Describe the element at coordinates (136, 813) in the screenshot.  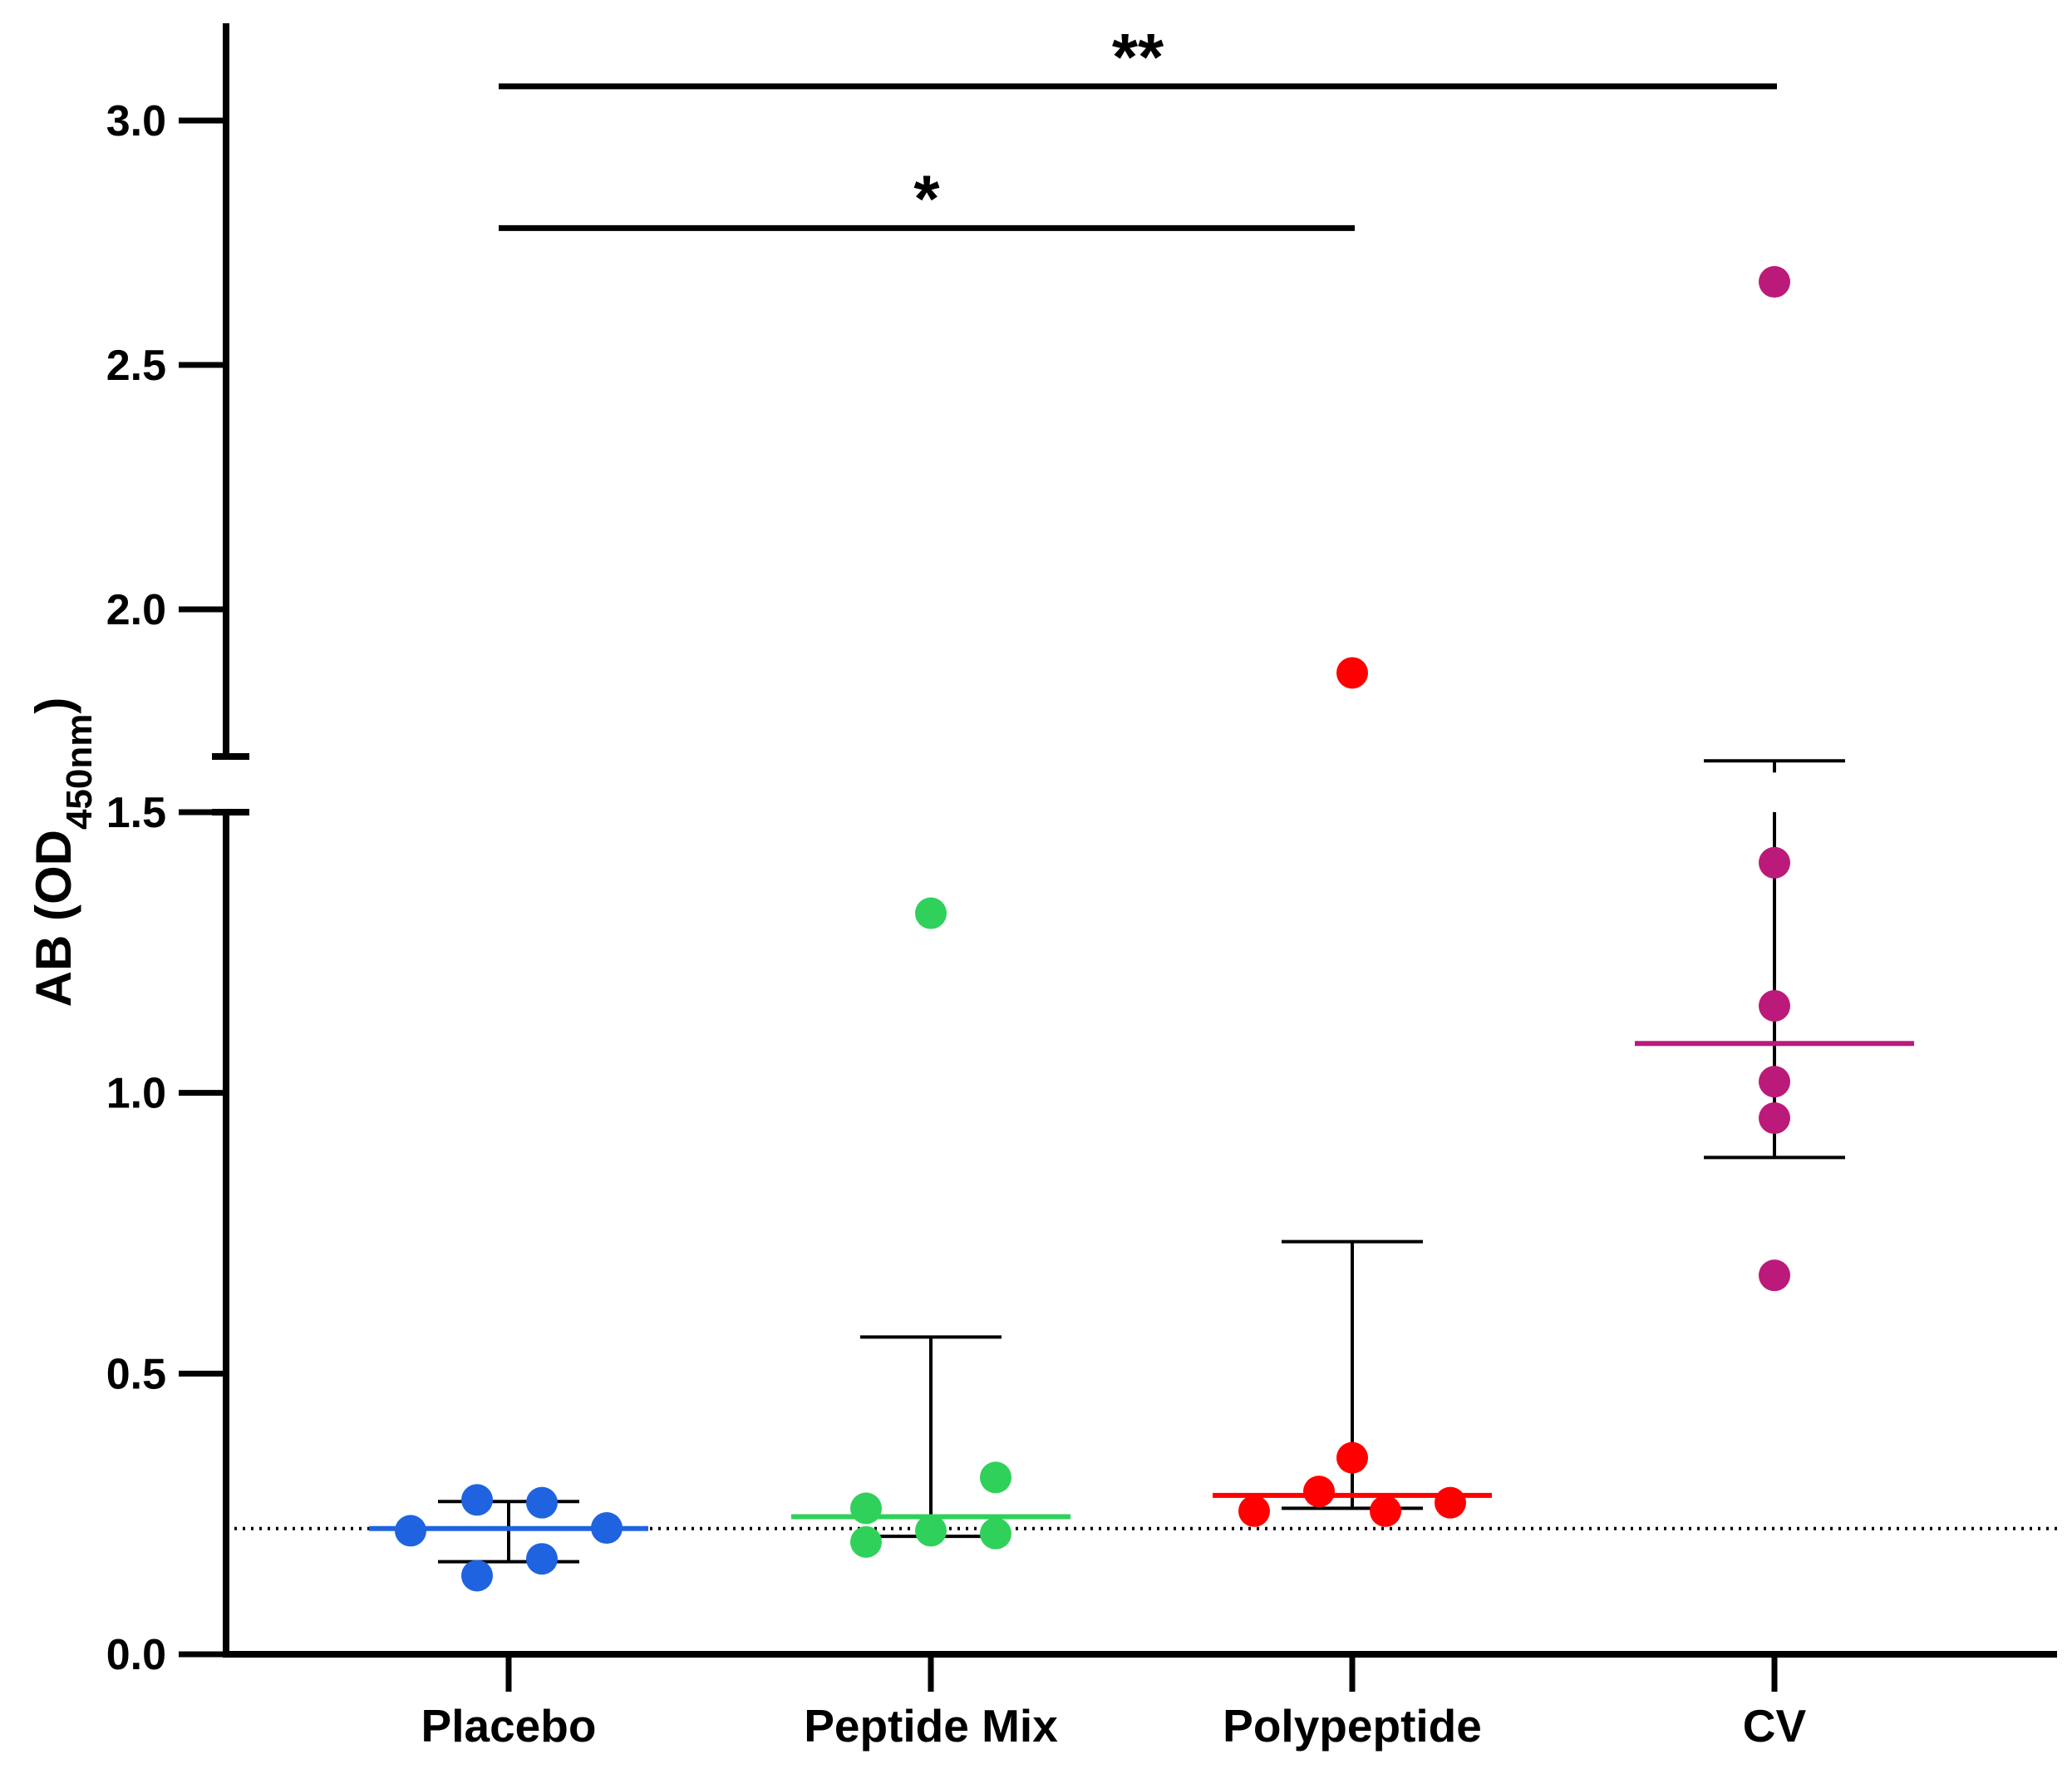
I see `y-tick-label: 1.5` at that location.